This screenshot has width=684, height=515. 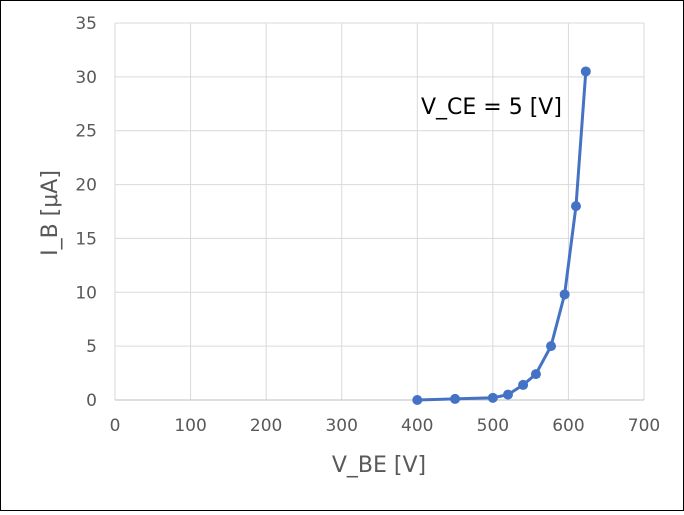 I want to click on x-tick-label: 400, so click(x=417, y=426).